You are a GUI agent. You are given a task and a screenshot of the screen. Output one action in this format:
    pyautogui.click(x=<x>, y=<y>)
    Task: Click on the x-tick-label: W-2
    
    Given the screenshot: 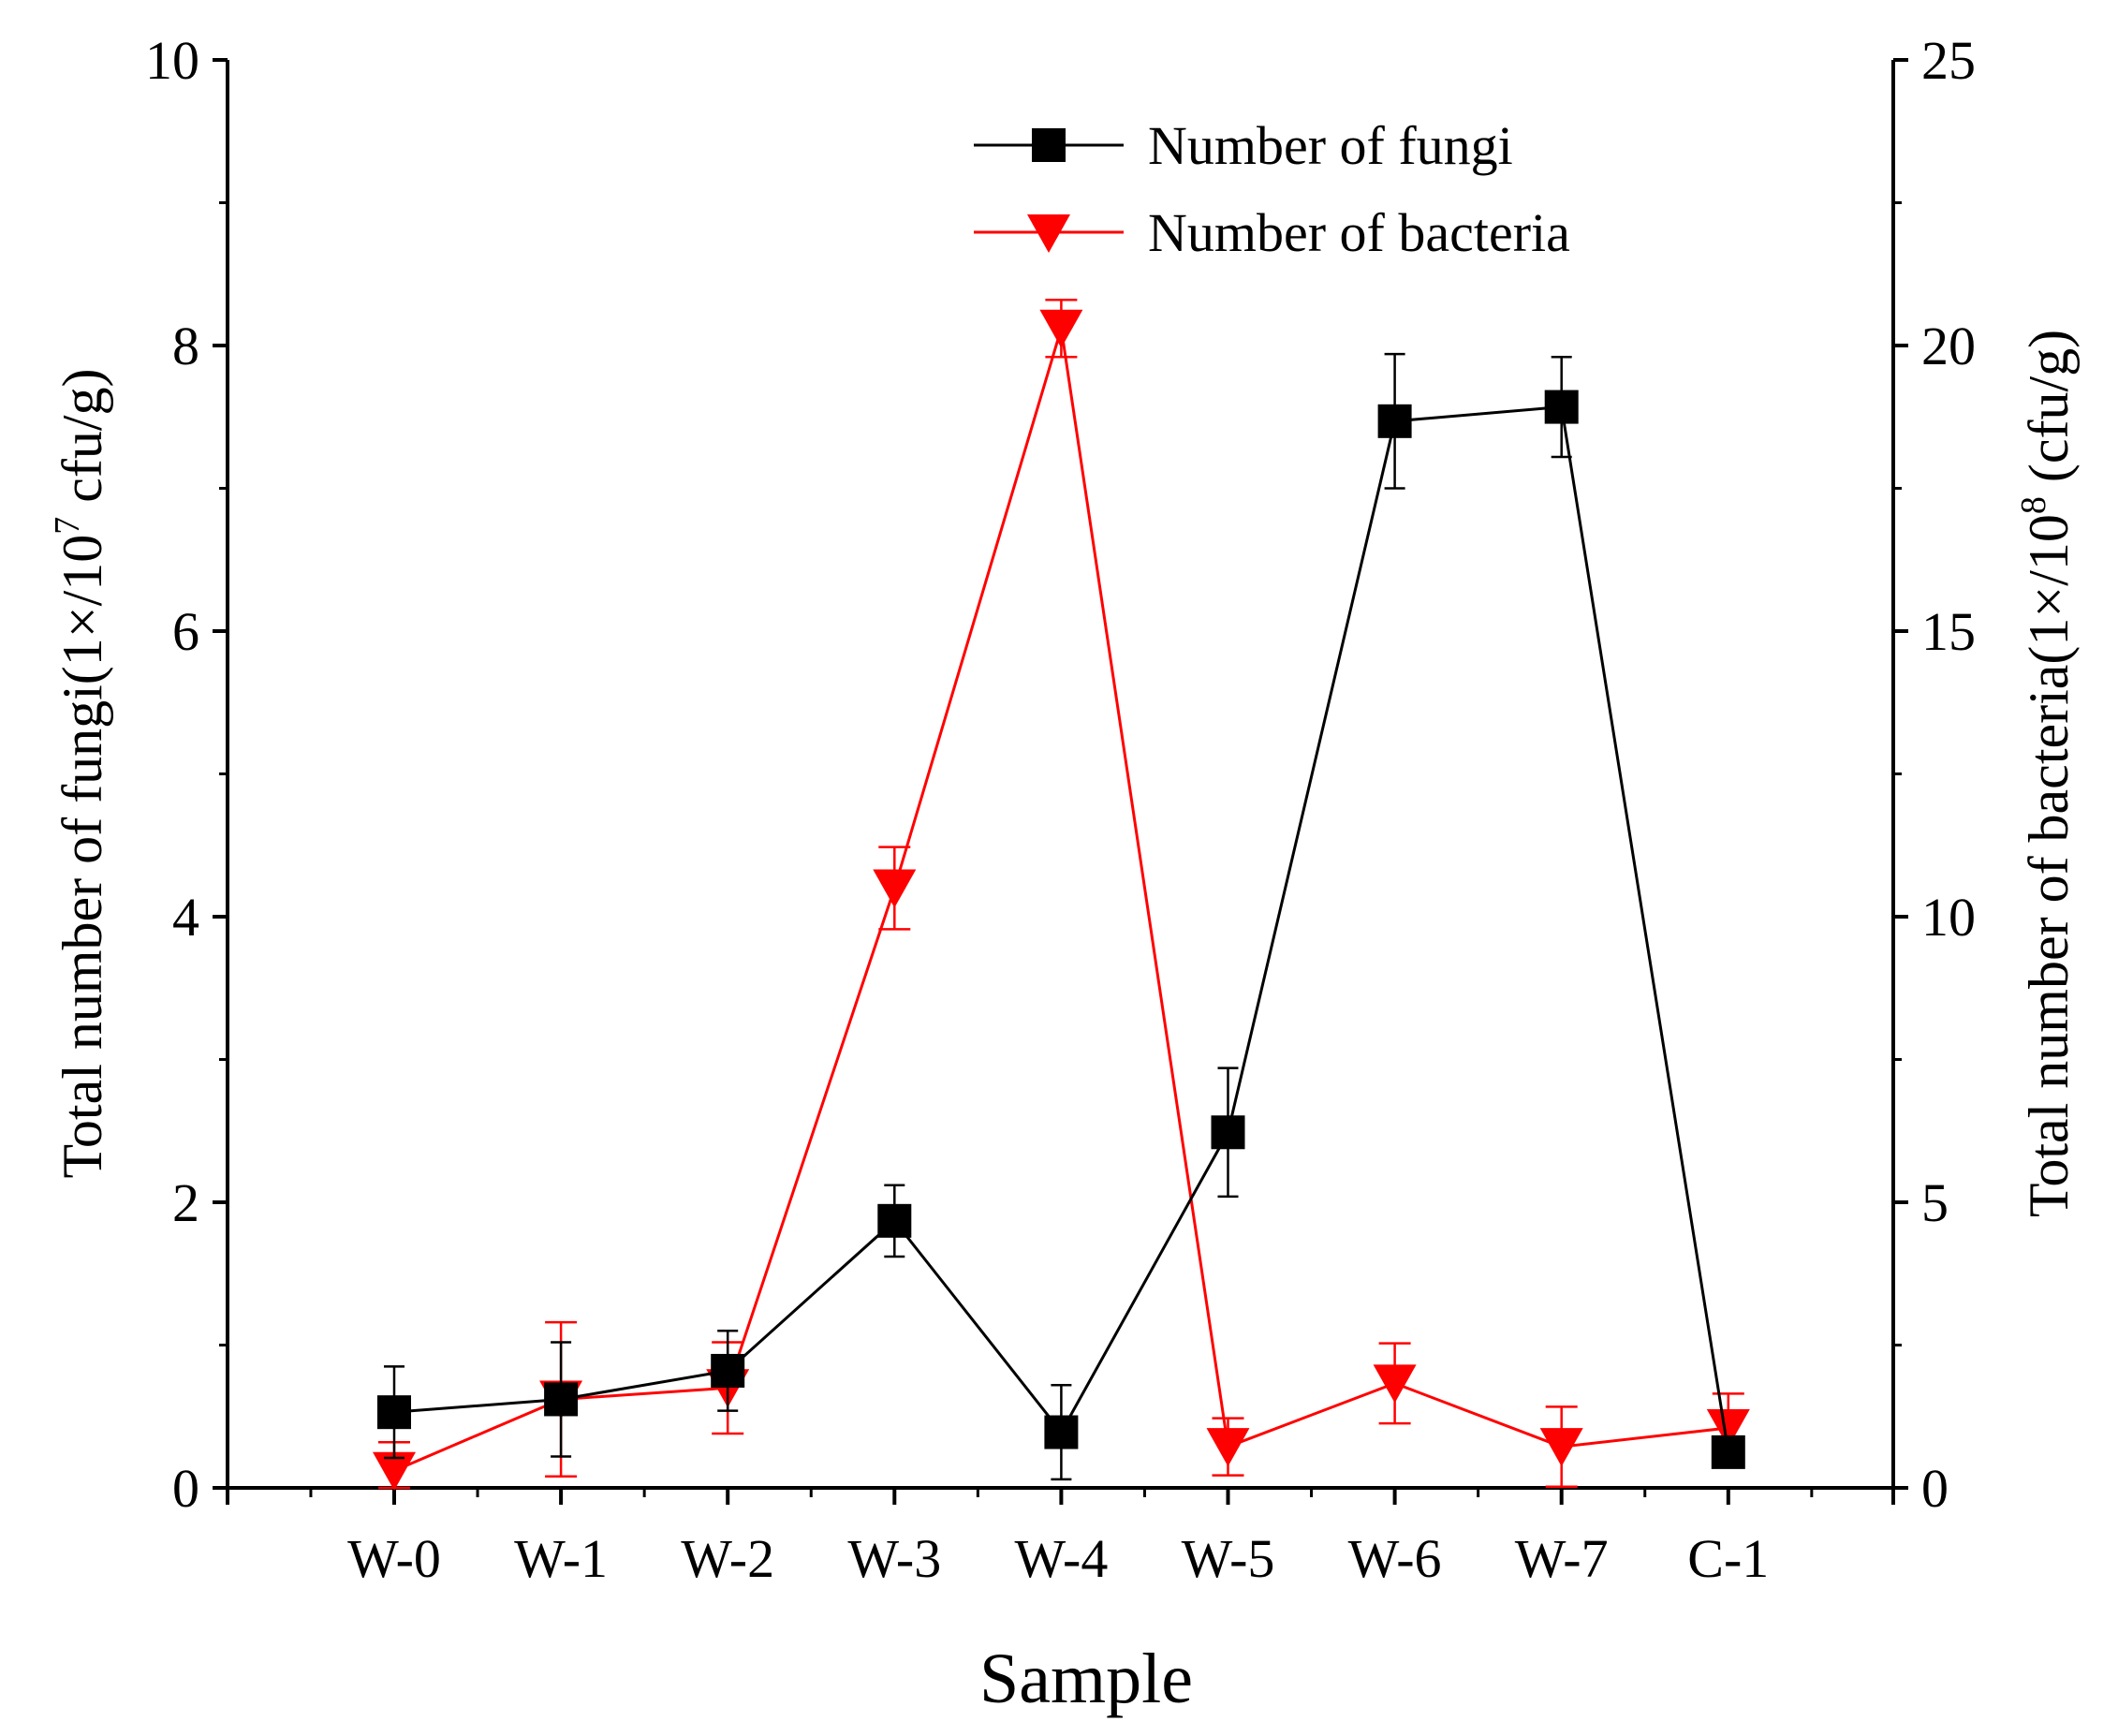 What is the action you would take?
    pyautogui.click(x=727, y=1559)
    